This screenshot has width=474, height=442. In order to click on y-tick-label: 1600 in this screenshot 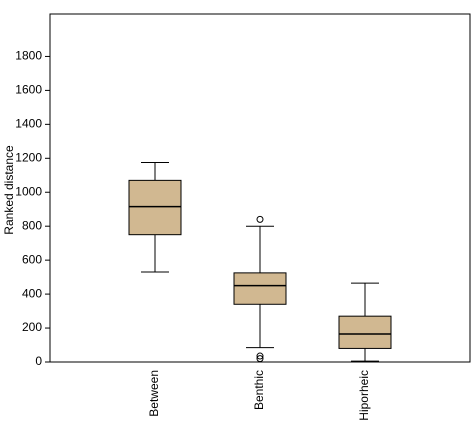, I will do `click(28, 90)`.